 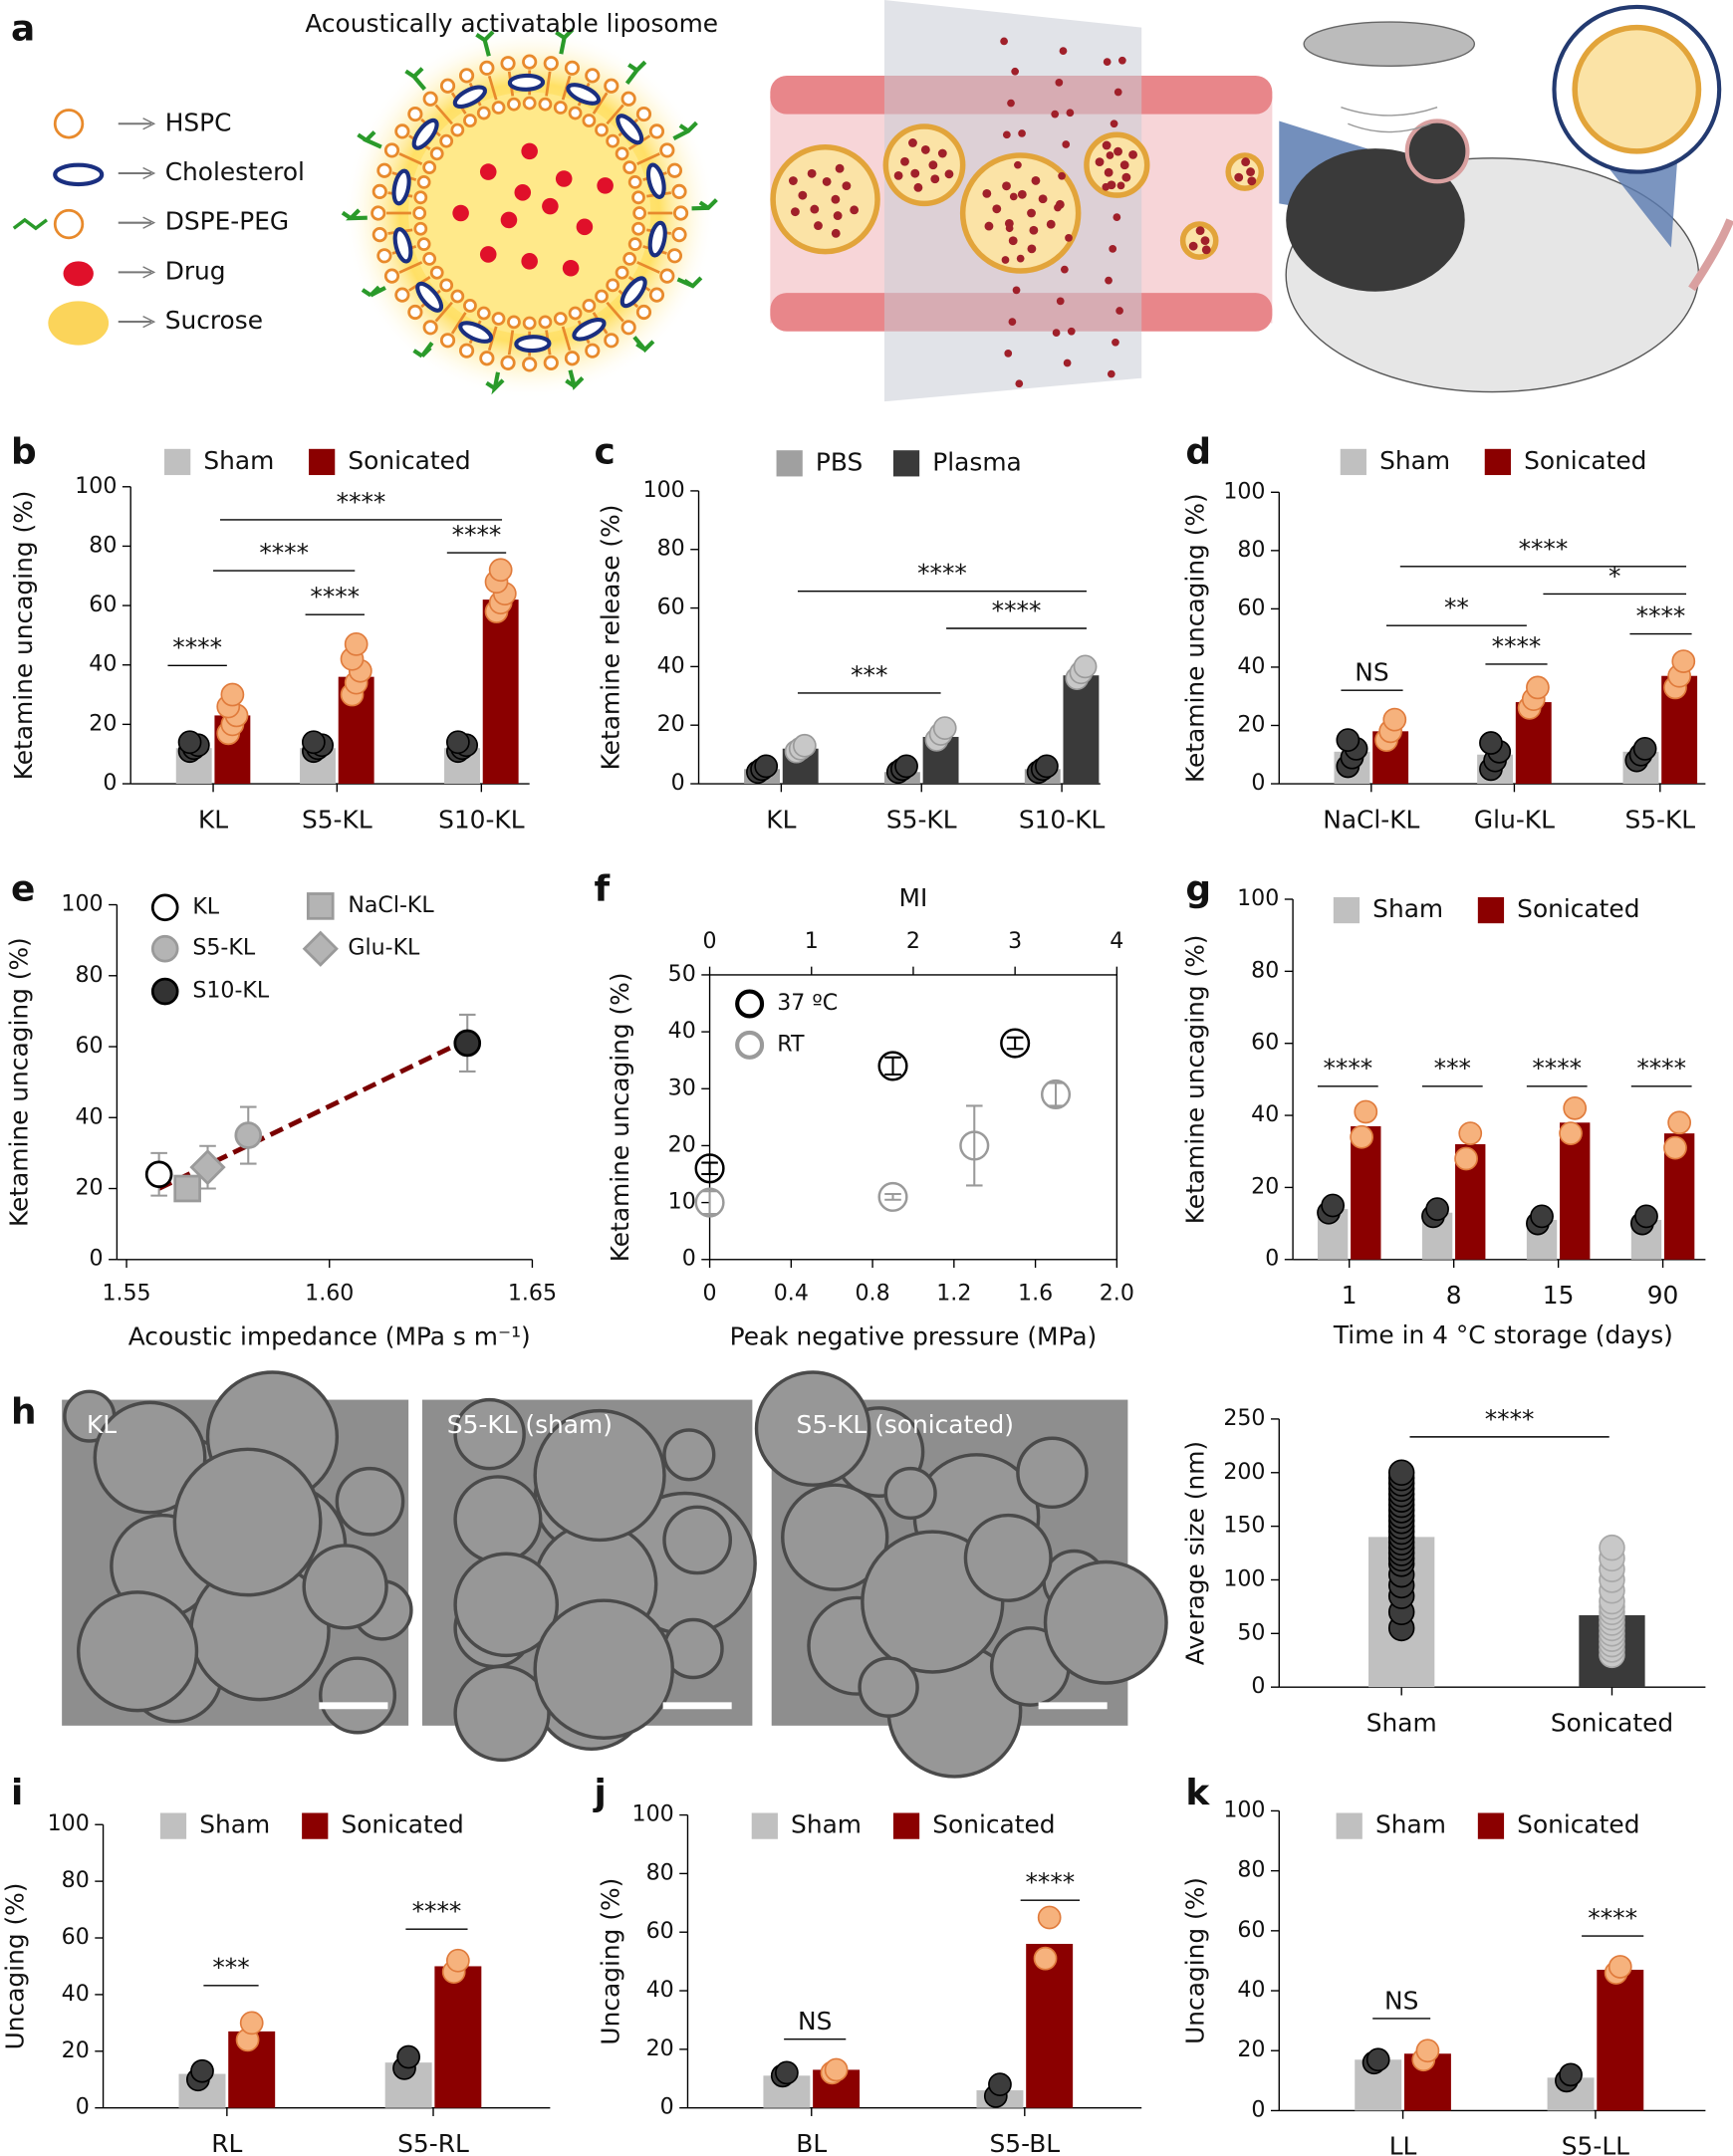 What do you see at coordinates (24, 1411) in the screenshot?
I see `panel-letter: h` at bounding box center [24, 1411].